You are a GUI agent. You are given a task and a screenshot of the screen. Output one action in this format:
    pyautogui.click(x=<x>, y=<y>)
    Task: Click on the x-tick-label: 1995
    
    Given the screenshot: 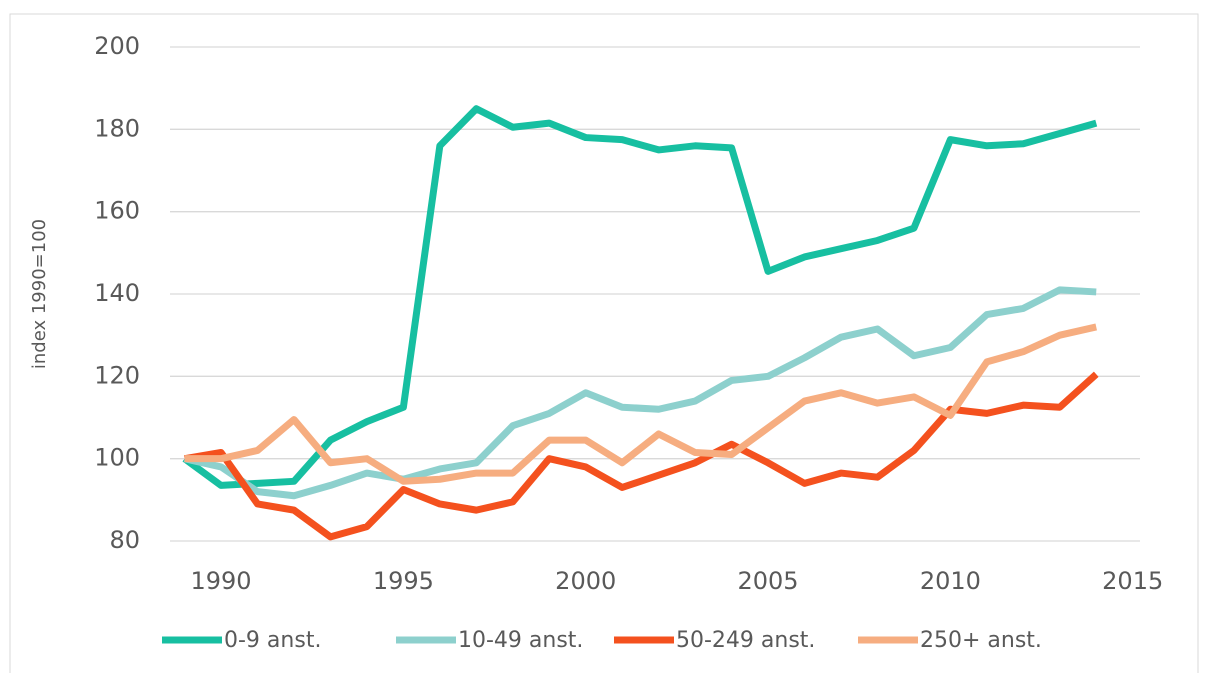 What is the action you would take?
    pyautogui.click(x=403, y=581)
    